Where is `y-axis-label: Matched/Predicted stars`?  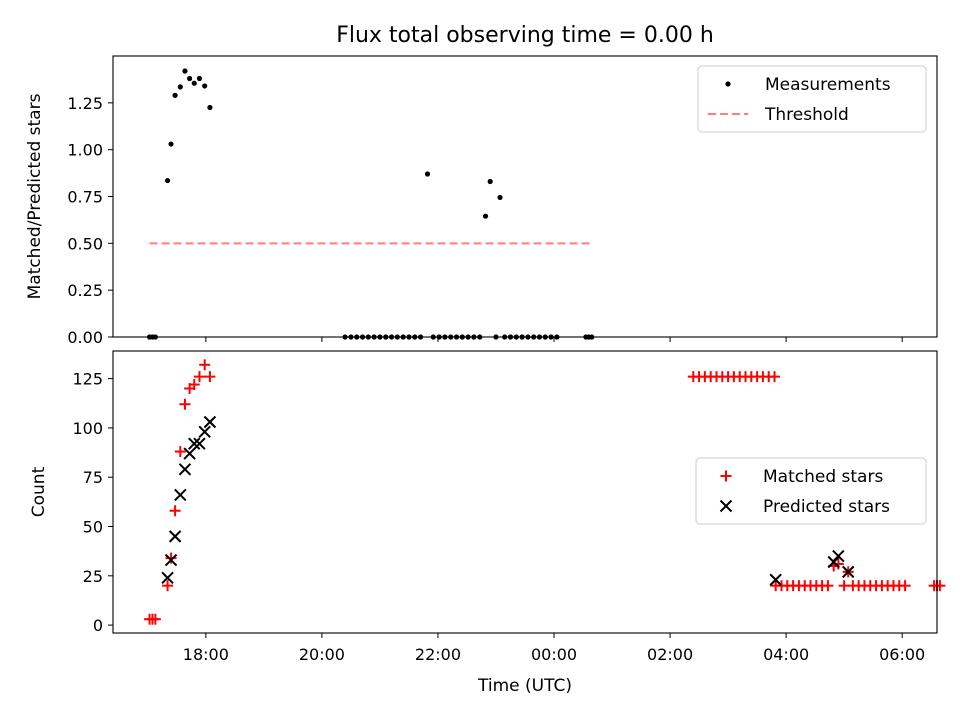
y-axis-label: Matched/Predicted stars is located at coordinates (35, 196).